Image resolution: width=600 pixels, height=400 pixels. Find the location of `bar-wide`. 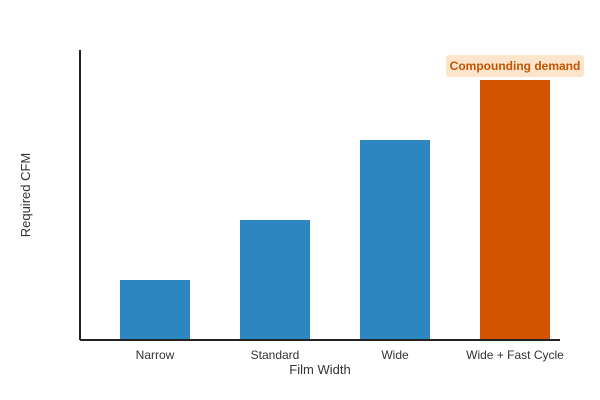

bar-wide is located at coordinates (395, 240).